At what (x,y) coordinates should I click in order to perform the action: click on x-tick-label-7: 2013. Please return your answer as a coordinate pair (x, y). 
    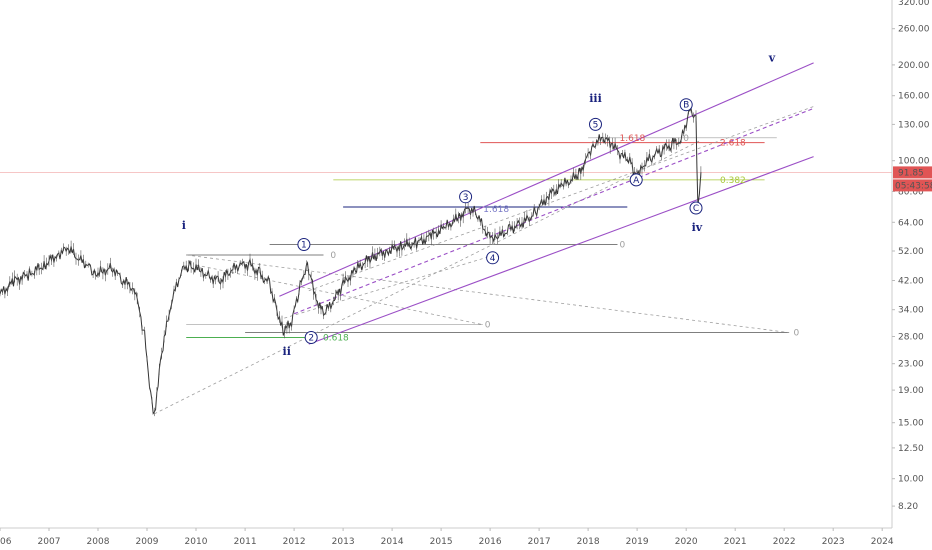
    Looking at the image, I should click on (343, 542).